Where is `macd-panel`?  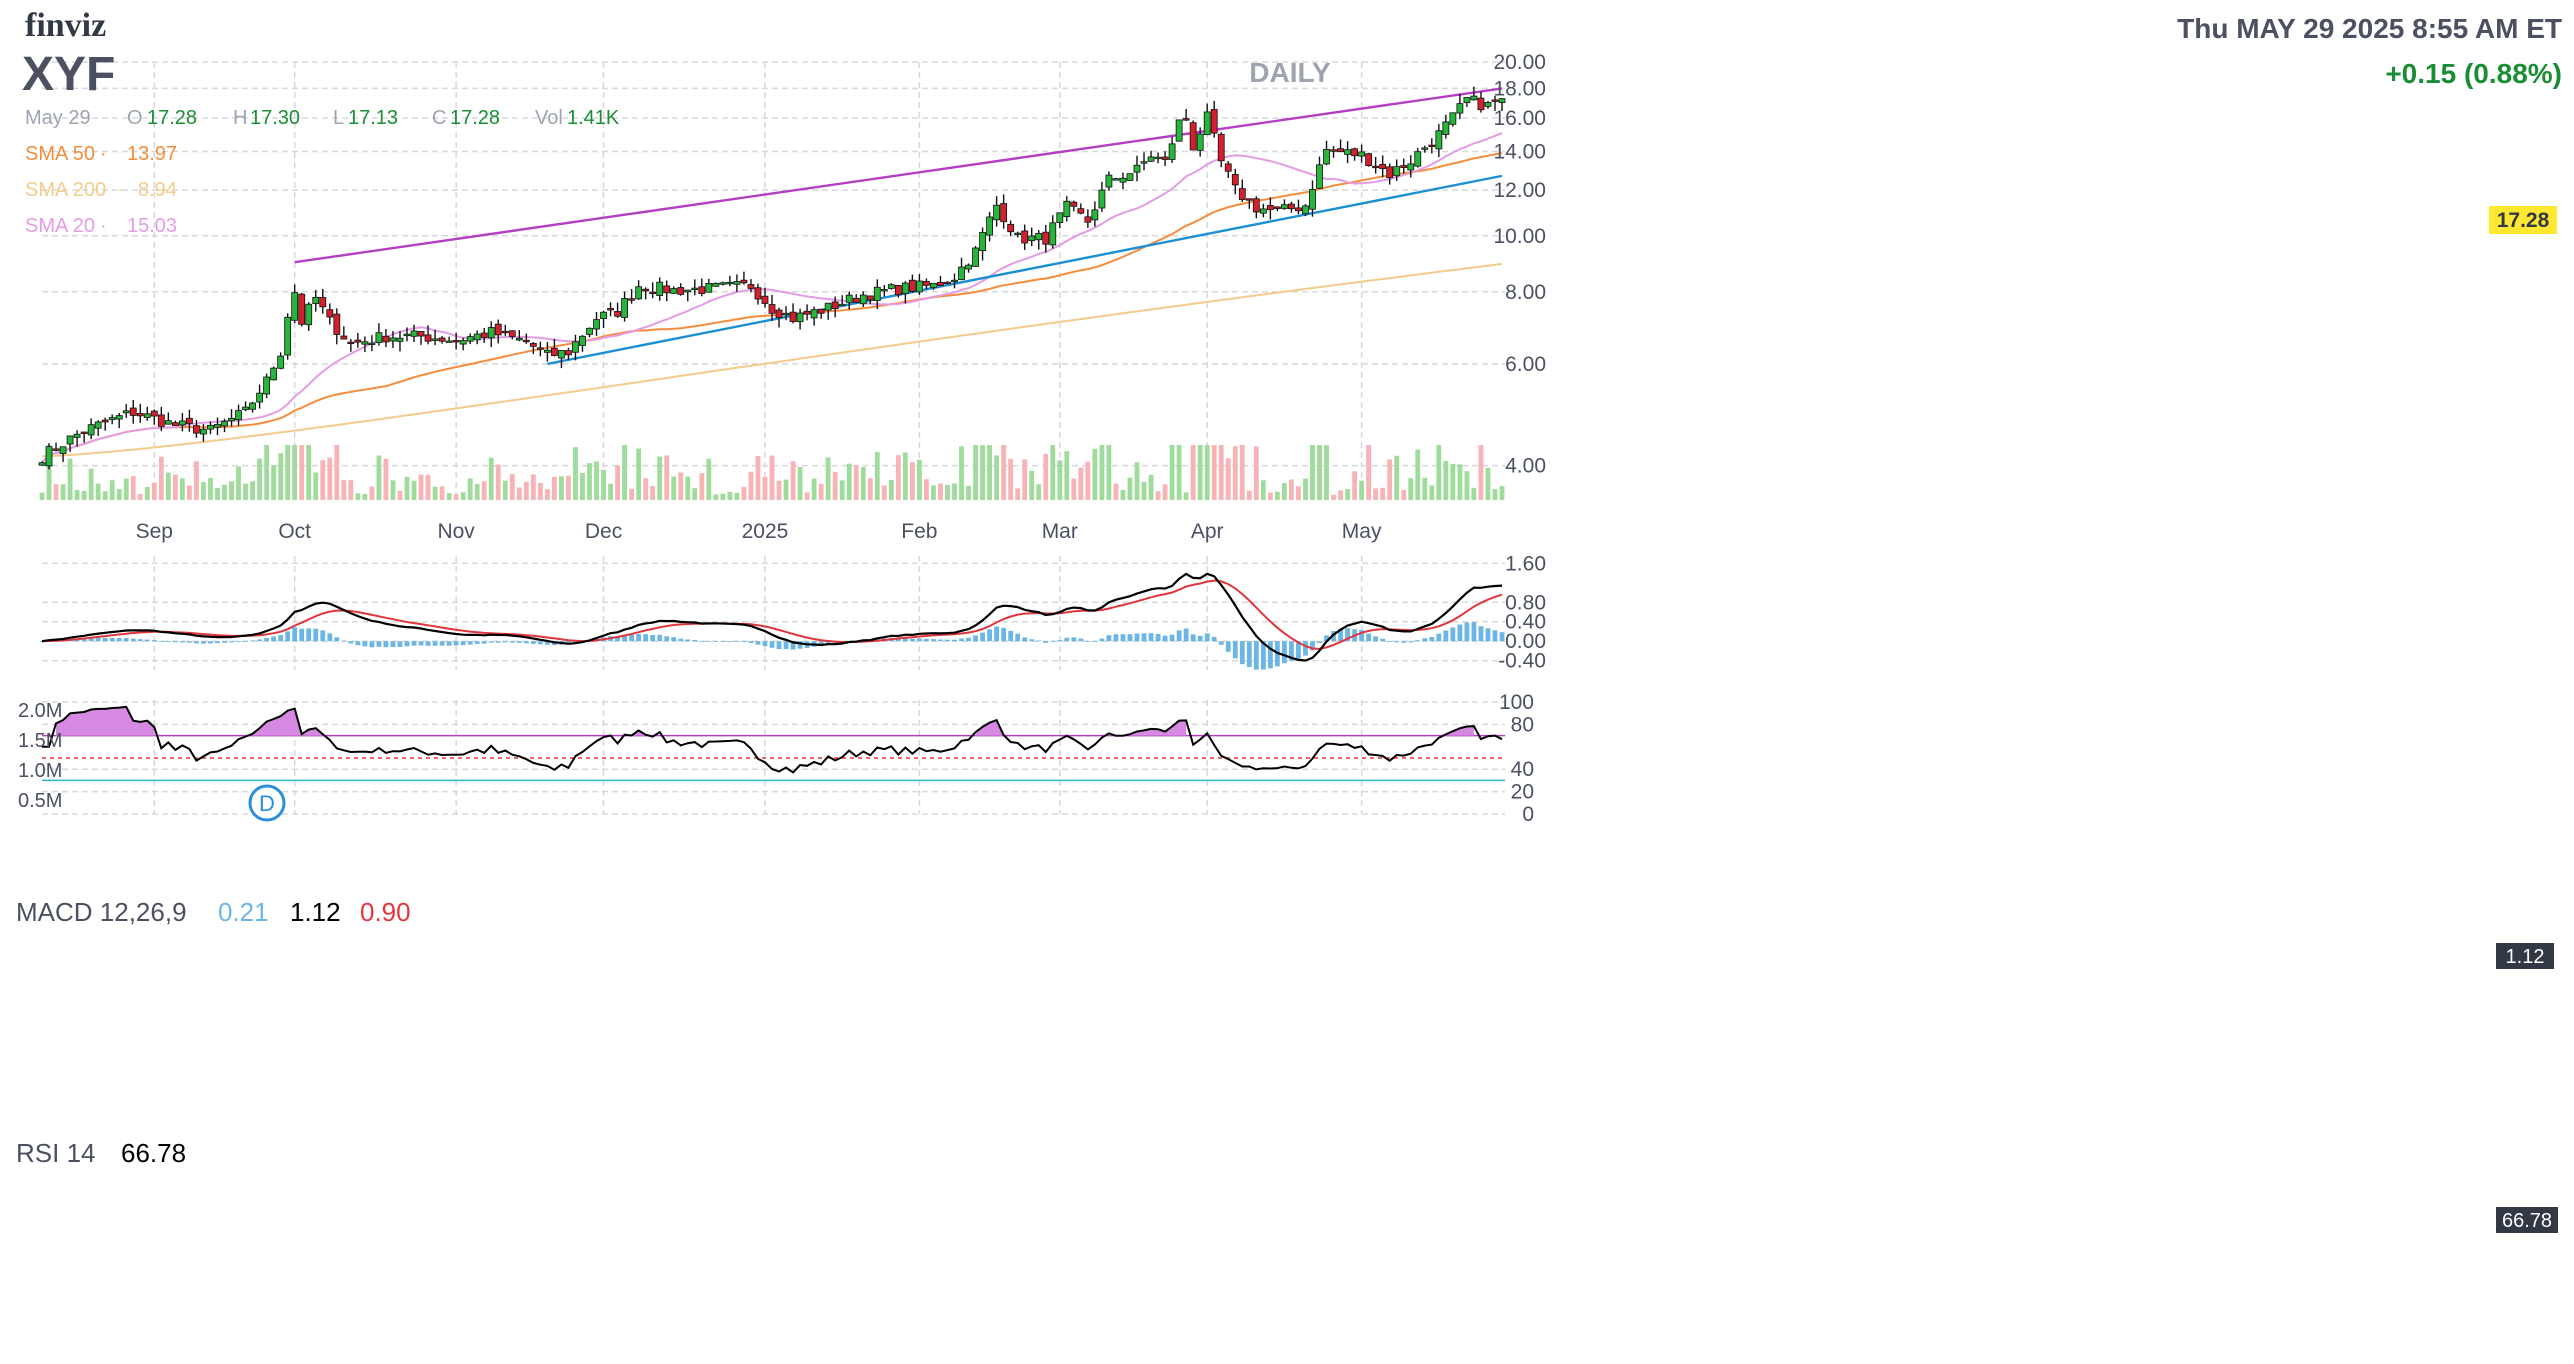
macd-panel is located at coordinates (772, 616).